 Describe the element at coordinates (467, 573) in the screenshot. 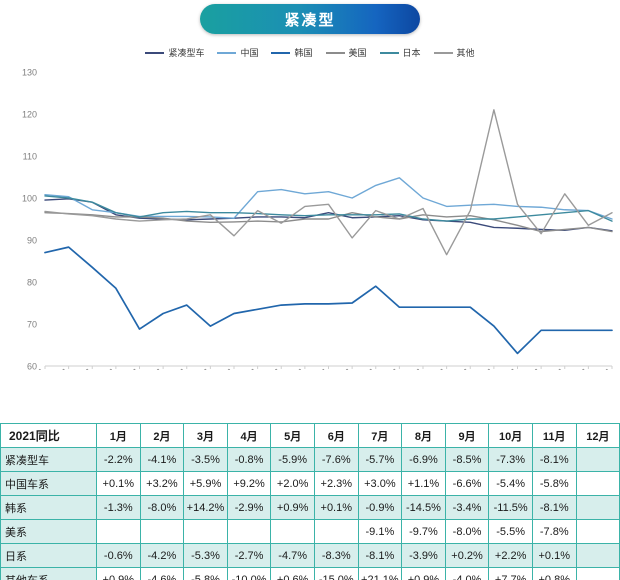

I see `table-cell: -4.0%` at that location.